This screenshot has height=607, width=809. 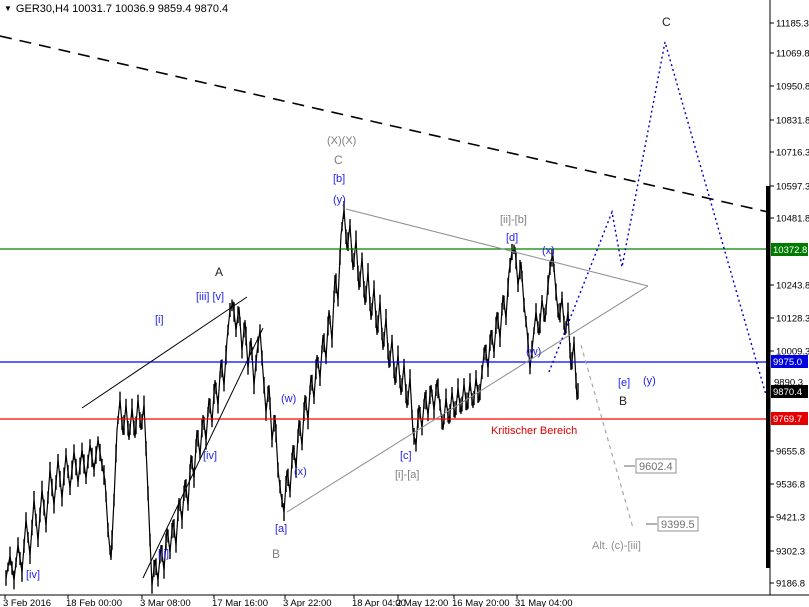 I want to click on wave-label: [c], so click(x=406, y=456).